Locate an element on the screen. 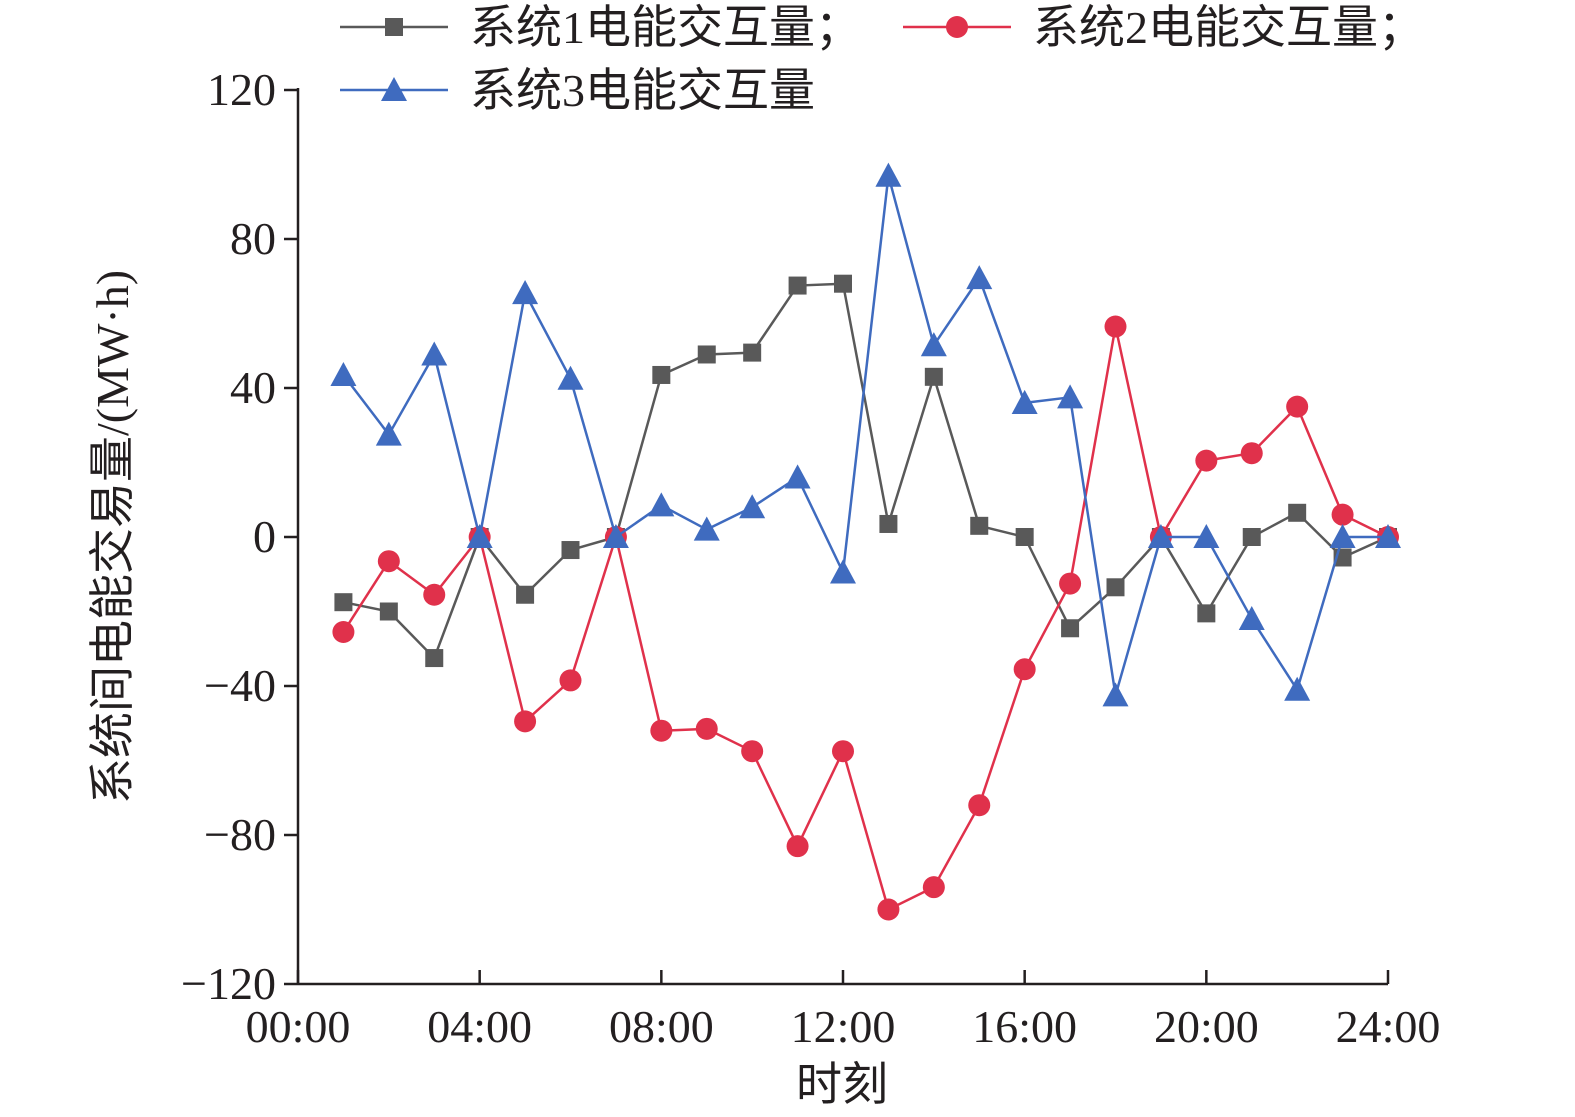  legend-item-1: 系统1电能交互量； is located at coordinates (600, 27).